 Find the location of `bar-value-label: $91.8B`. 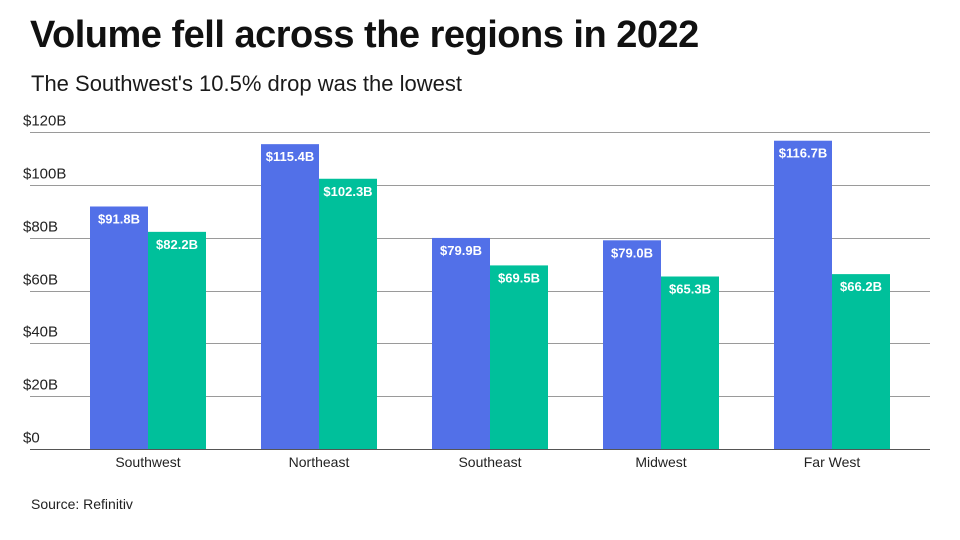

bar-value-label: $91.8B is located at coordinates (119, 218).